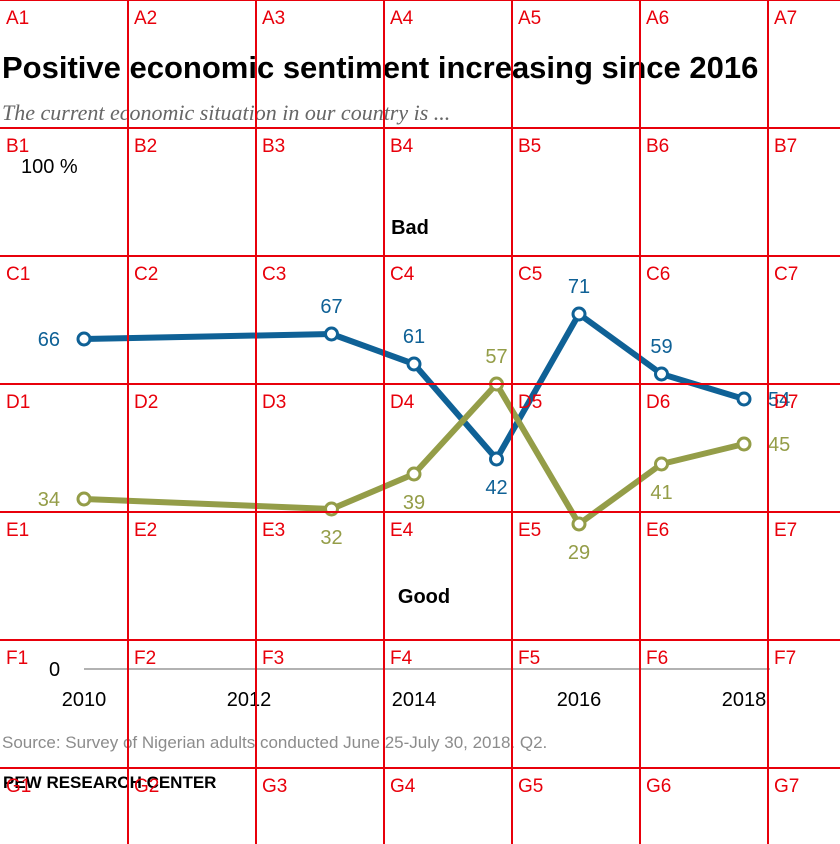 This screenshot has width=840, height=844. Describe the element at coordinates (785, 146) in the screenshot. I see `grid-cell-label: B7` at that location.